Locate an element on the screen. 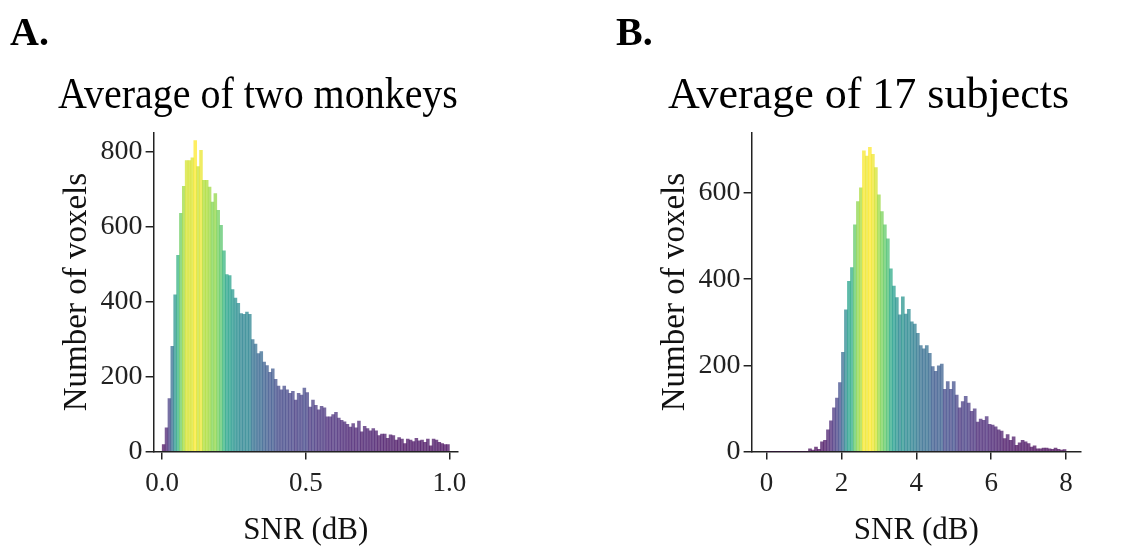  text: A. is located at coordinates (29, 31).